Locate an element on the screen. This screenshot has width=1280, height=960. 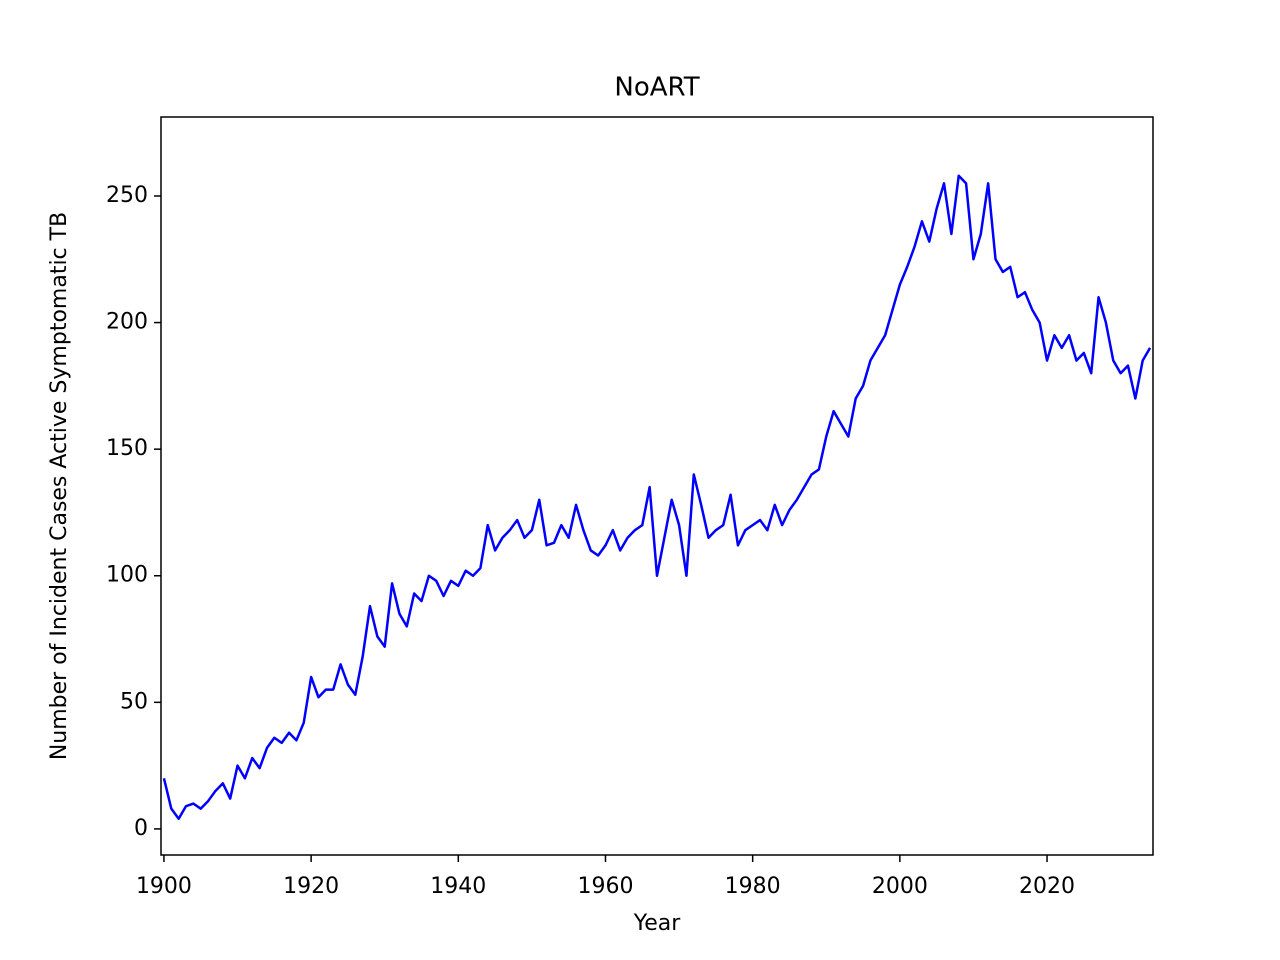
x-tick-label: 1960 is located at coordinates (605, 886).